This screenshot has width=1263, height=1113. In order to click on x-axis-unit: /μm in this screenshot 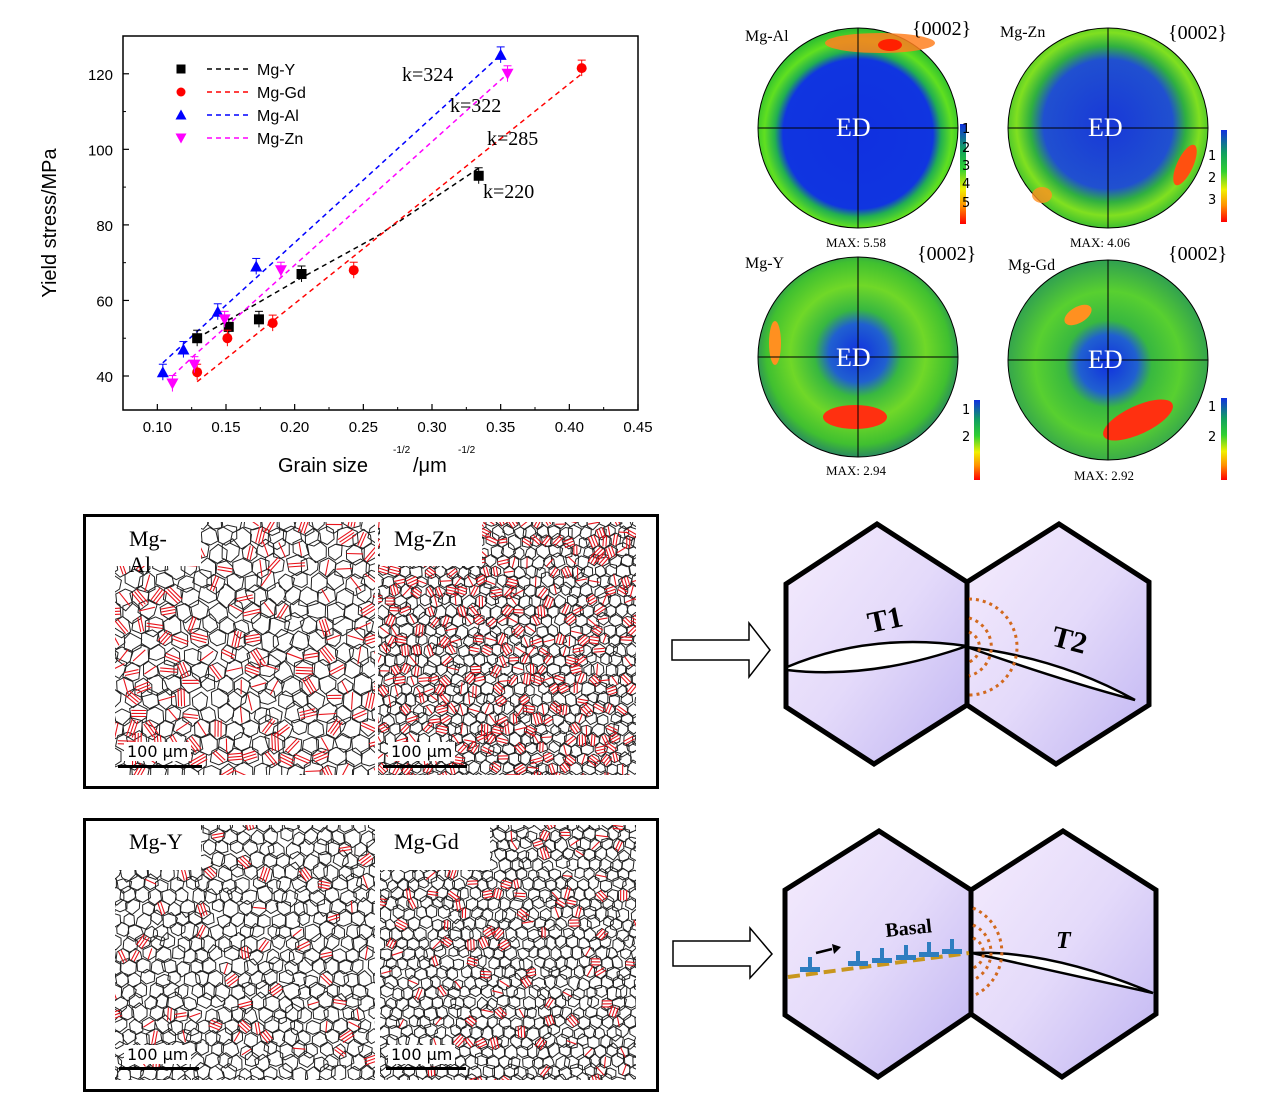, I will do `click(430, 466)`.